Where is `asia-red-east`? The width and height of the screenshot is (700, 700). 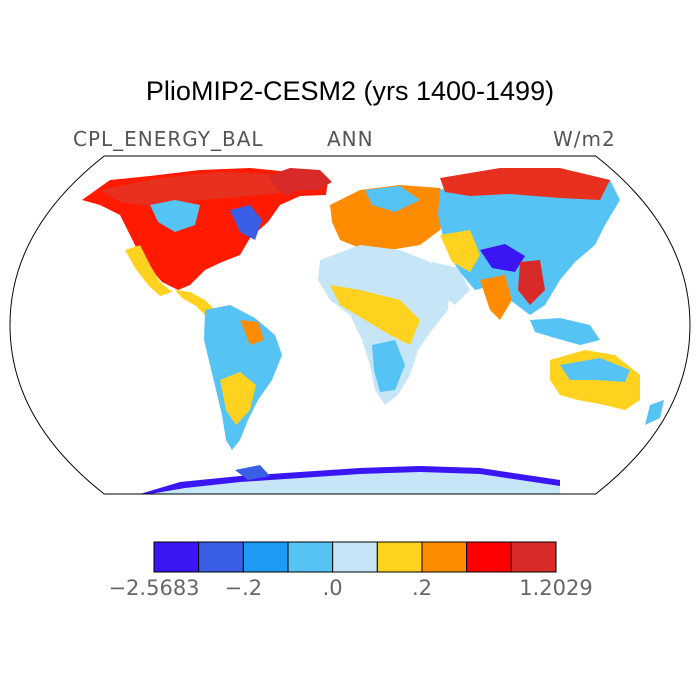
asia-red-east is located at coordinates (531, 282).